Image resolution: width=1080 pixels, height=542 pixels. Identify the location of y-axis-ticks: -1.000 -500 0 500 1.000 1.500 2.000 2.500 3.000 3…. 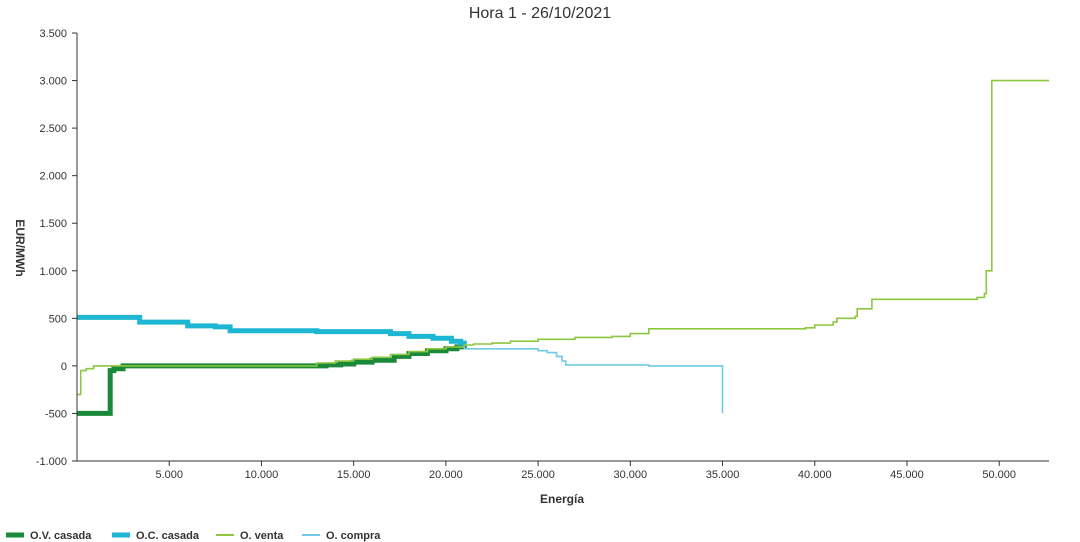
(56, 248).